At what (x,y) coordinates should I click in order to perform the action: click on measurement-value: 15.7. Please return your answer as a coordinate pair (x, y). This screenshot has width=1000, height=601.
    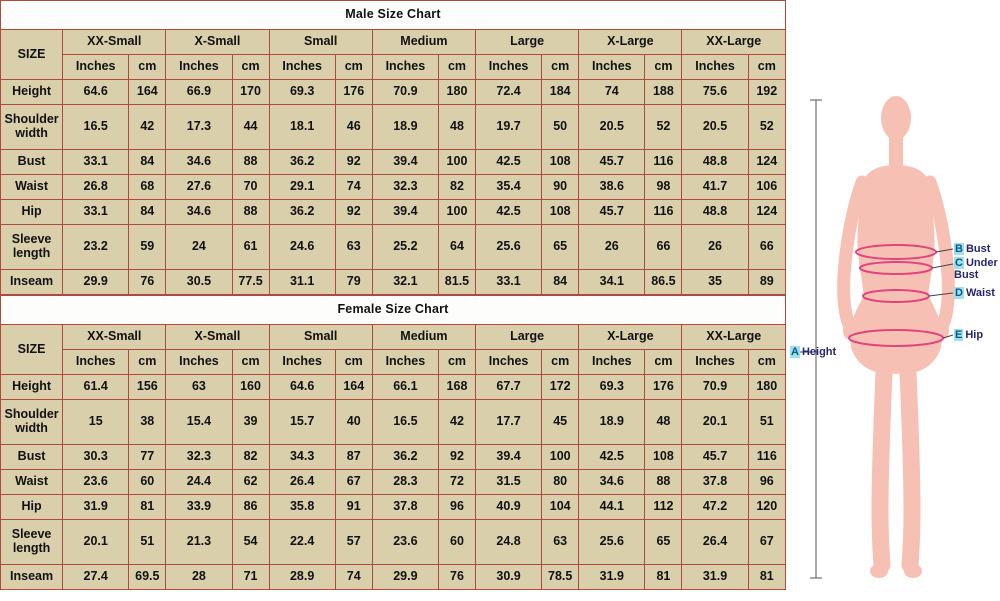
    Looking at the image, I should click on (302, 422).